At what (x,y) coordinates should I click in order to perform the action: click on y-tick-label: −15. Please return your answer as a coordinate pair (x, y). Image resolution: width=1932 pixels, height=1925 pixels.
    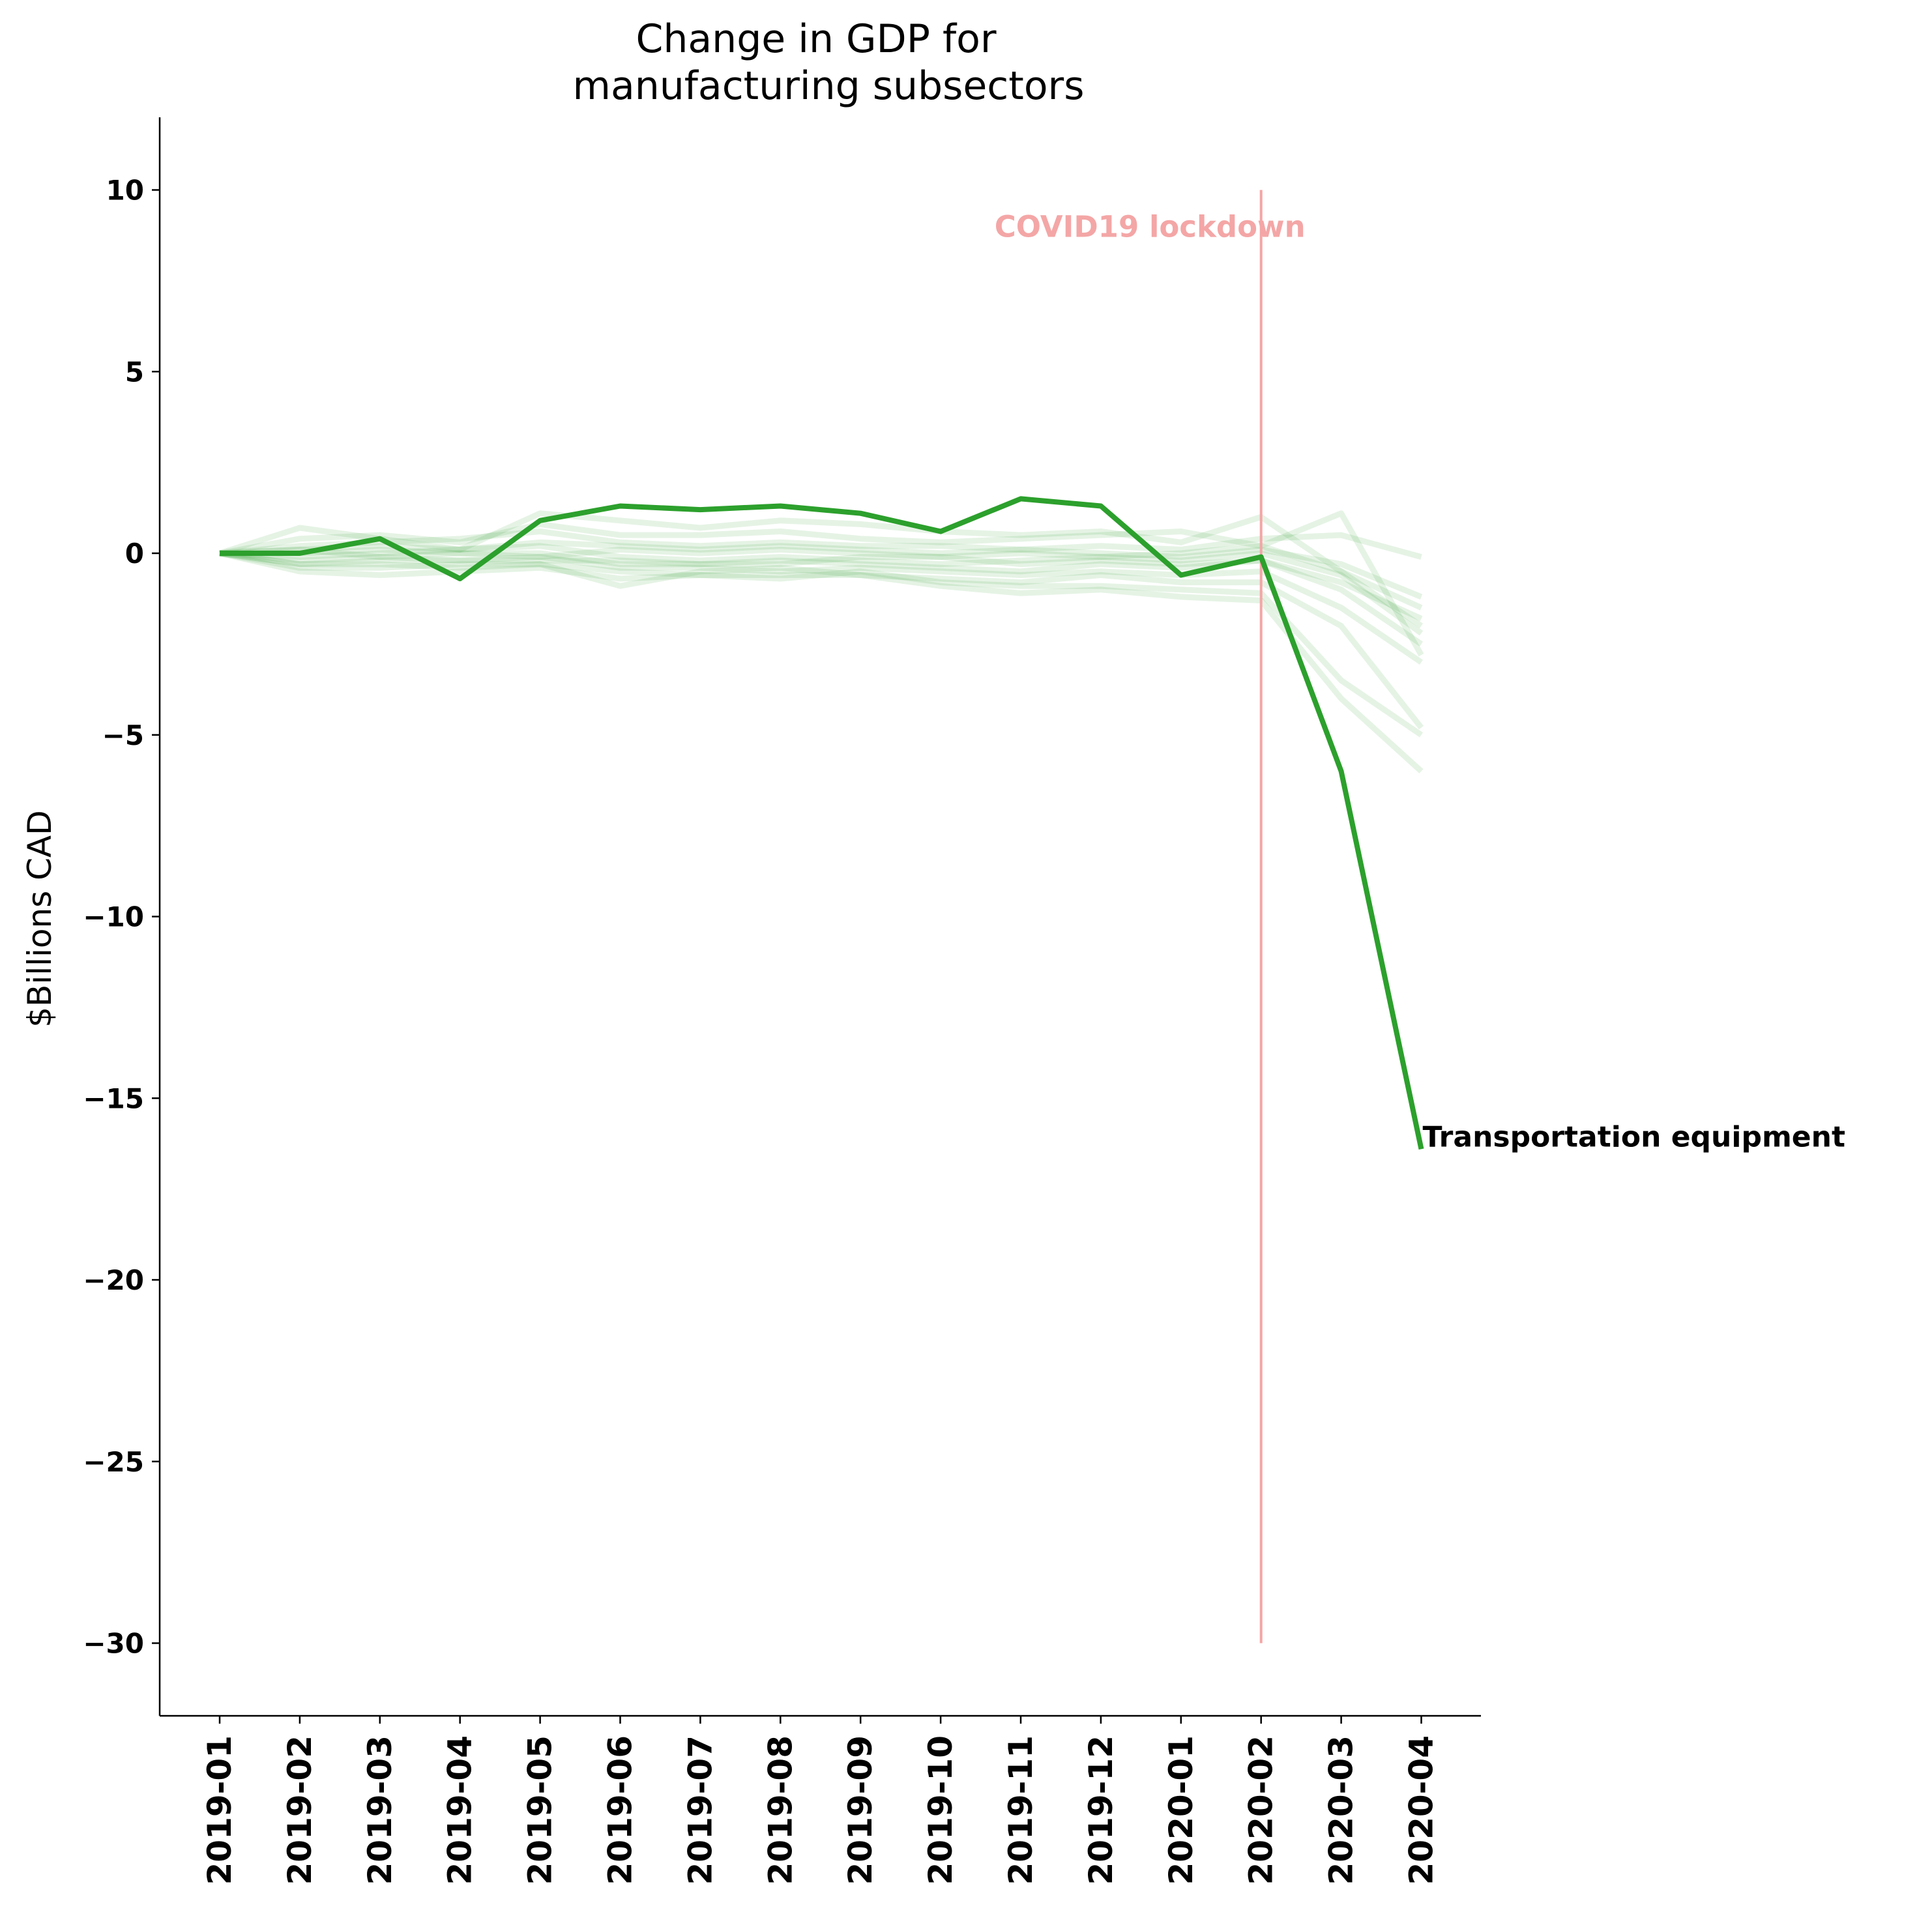
    Looking at the image, I should click on (113, 1098).